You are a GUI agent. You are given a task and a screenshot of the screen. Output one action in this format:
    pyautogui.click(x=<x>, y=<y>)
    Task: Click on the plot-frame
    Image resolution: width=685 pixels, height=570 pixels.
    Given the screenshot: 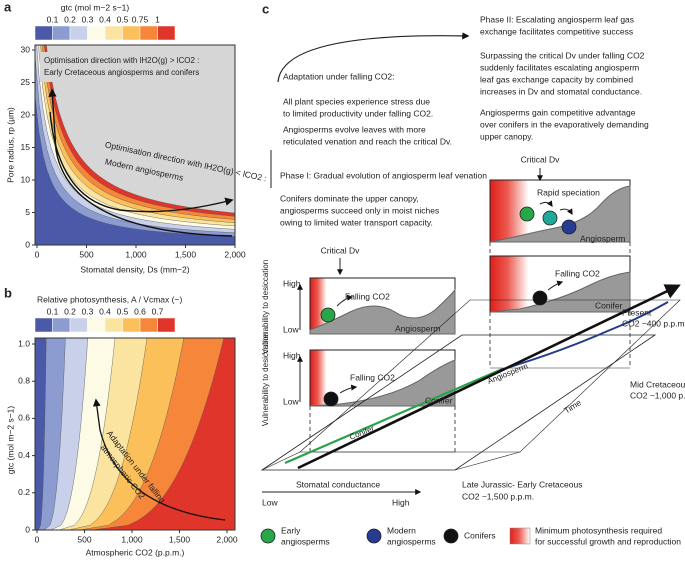 What is the action you would take?
    pyautogui.click(x=135, y=434)
    